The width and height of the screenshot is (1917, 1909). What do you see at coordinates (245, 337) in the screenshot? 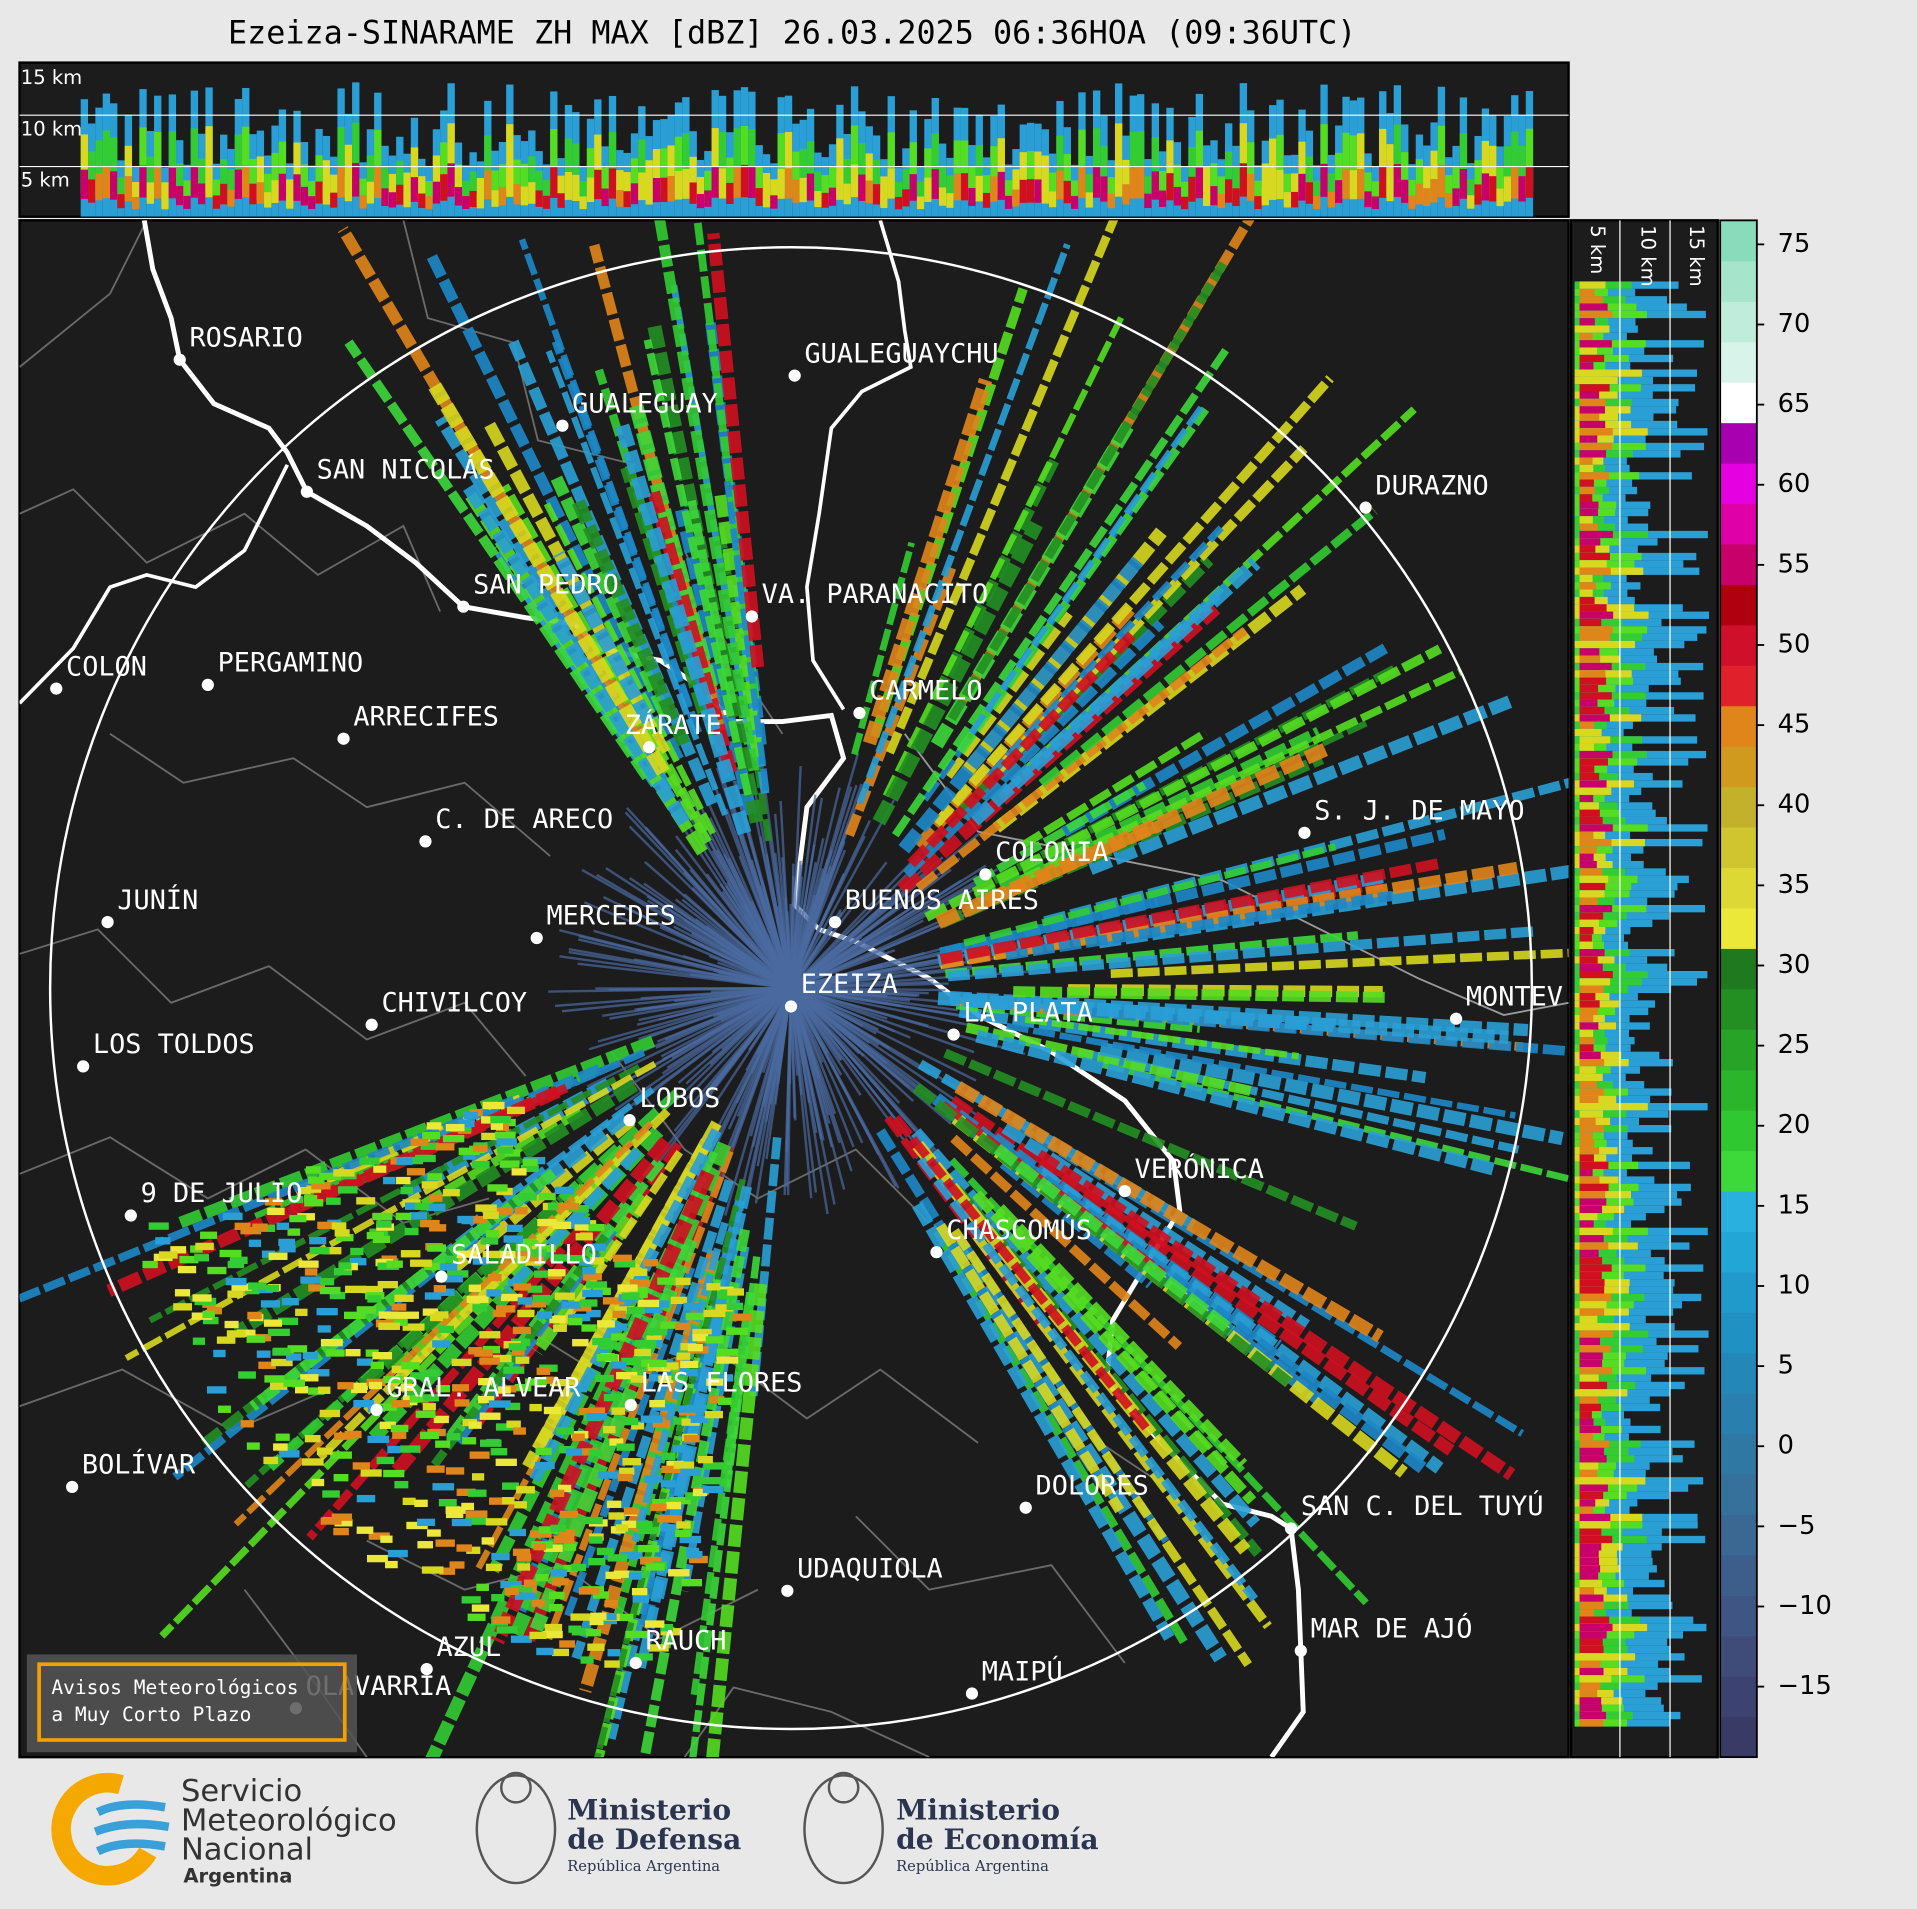
I see `city-label: ROSARIO` at bounding box center [245, 337].